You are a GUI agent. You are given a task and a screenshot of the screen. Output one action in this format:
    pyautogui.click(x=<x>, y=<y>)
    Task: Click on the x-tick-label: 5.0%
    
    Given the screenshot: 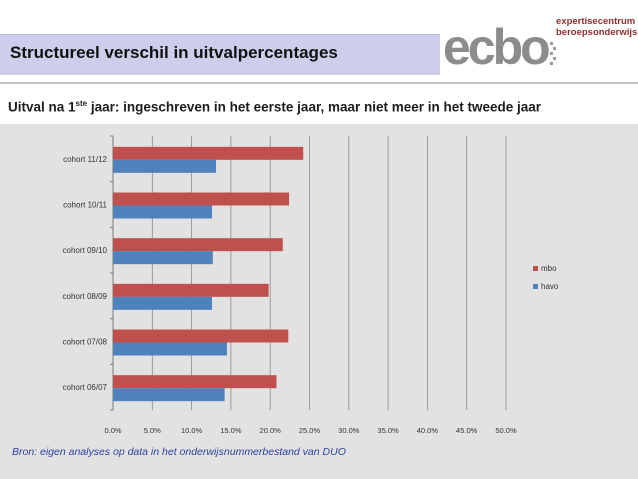 What is the action you would take?
    pyautogui.click(x=152, y=430)
    